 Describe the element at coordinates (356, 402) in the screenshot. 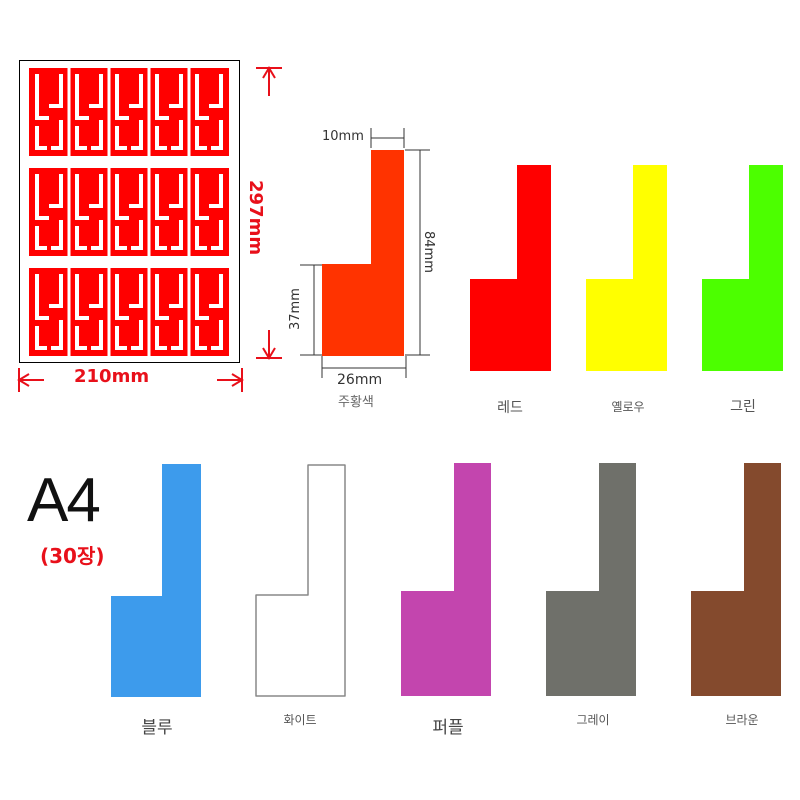

I see `sample-color-label: 주황색` at that location.